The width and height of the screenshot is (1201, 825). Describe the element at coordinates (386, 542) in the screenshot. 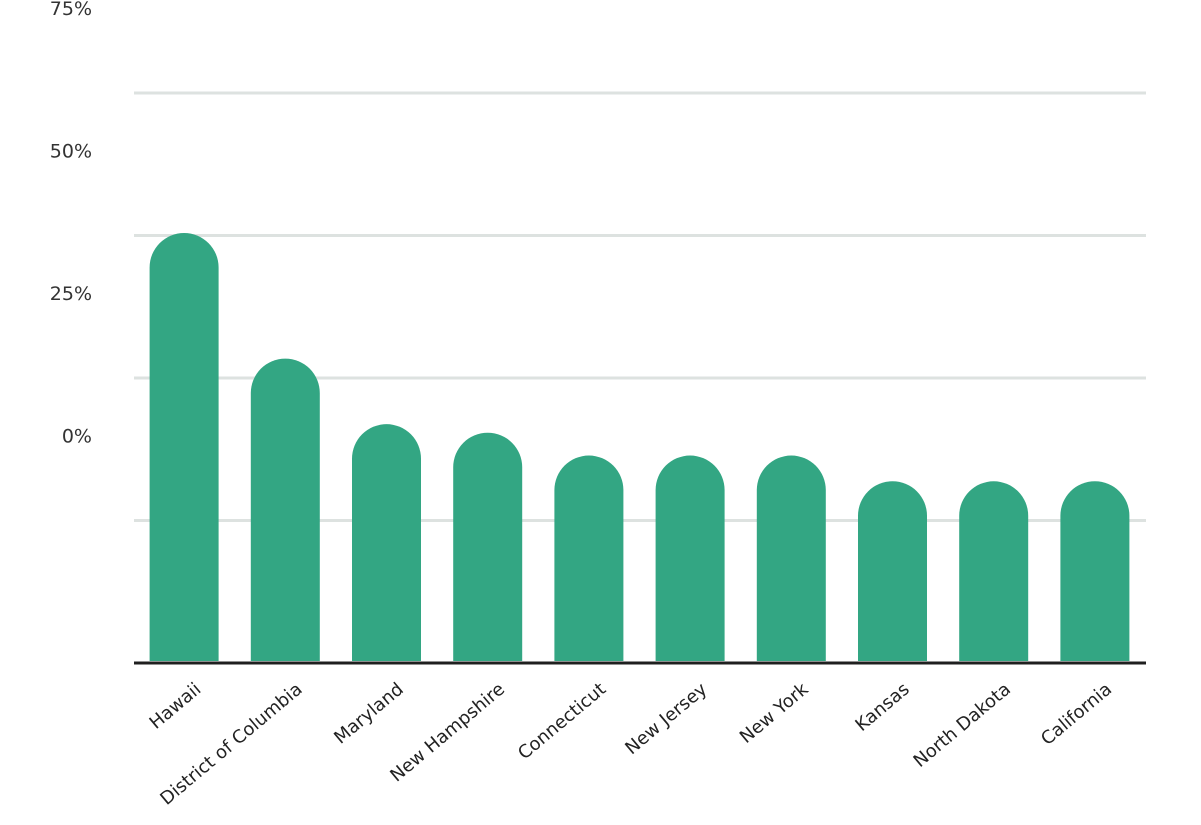

I see `bar-maryland` at that location.